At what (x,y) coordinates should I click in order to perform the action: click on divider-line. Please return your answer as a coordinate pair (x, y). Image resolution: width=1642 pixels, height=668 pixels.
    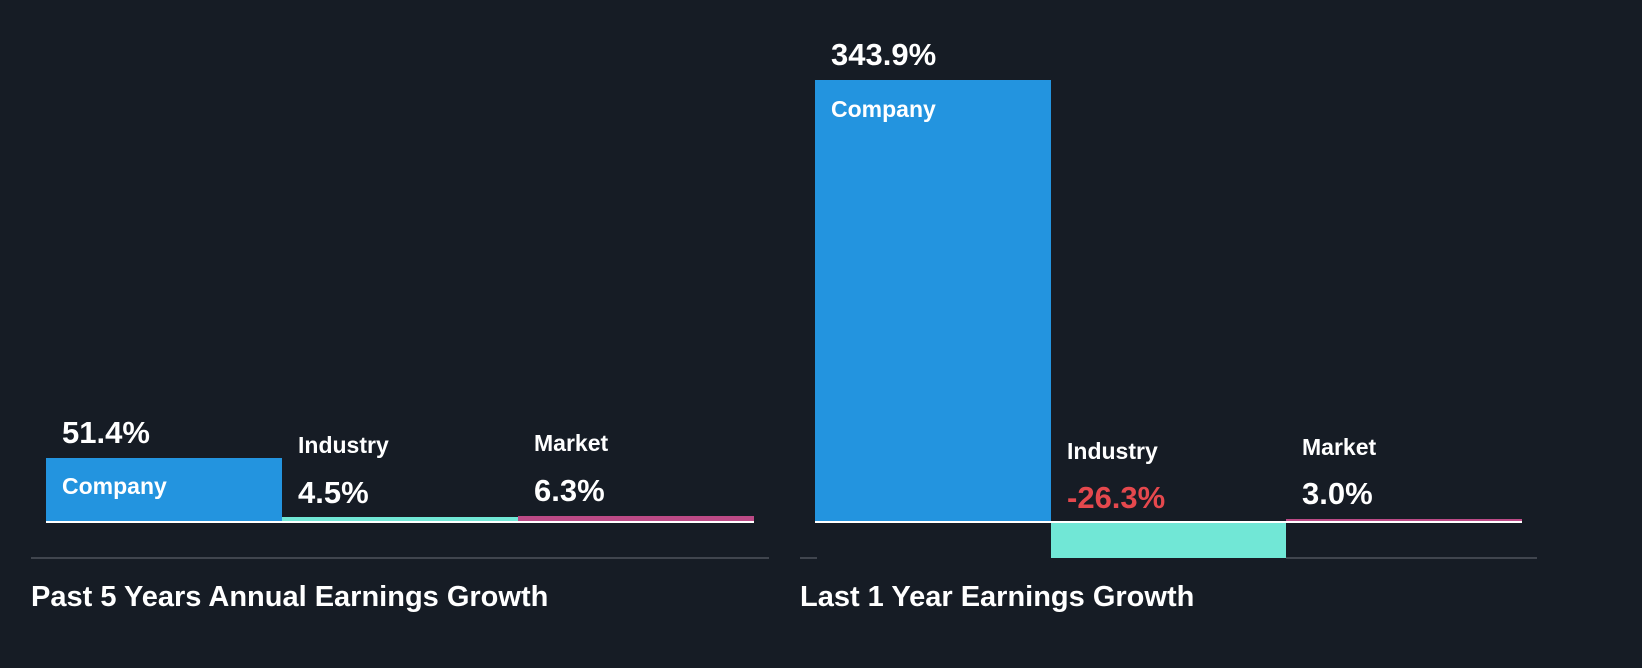
    Looking at the image, I should click on (400, 558).